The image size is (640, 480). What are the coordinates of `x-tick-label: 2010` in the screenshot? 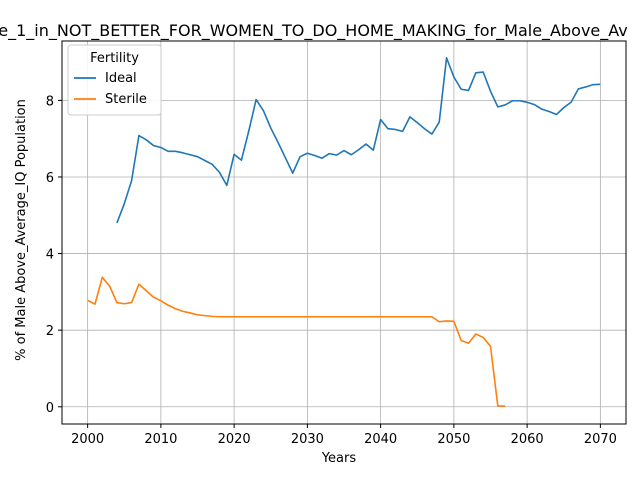 It's located at (160, 439).